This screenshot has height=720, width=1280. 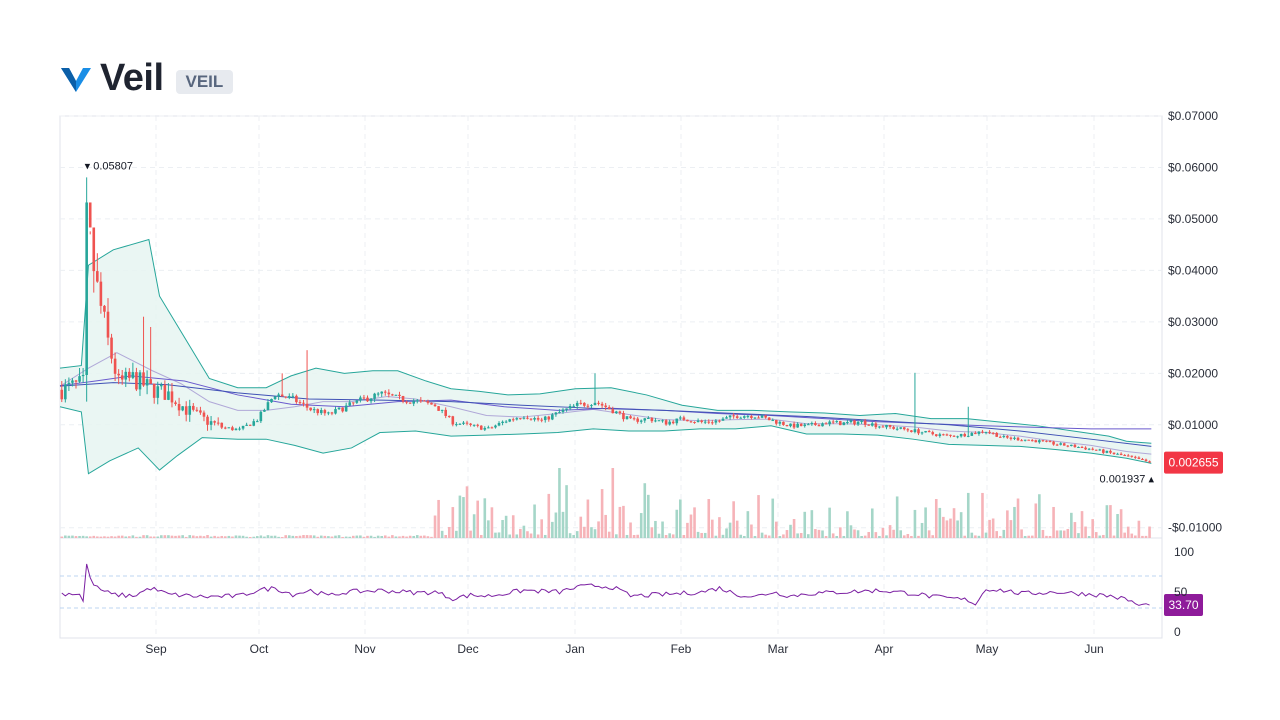 I want to click on rsi-value-label: 33.70, so click(x=1183, y=605).